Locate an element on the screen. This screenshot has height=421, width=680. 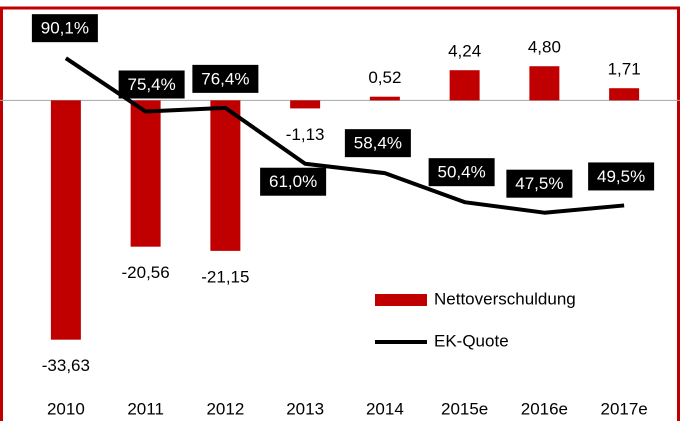
line-value-label-box: 58,4% is located at coordinates (377, 143).